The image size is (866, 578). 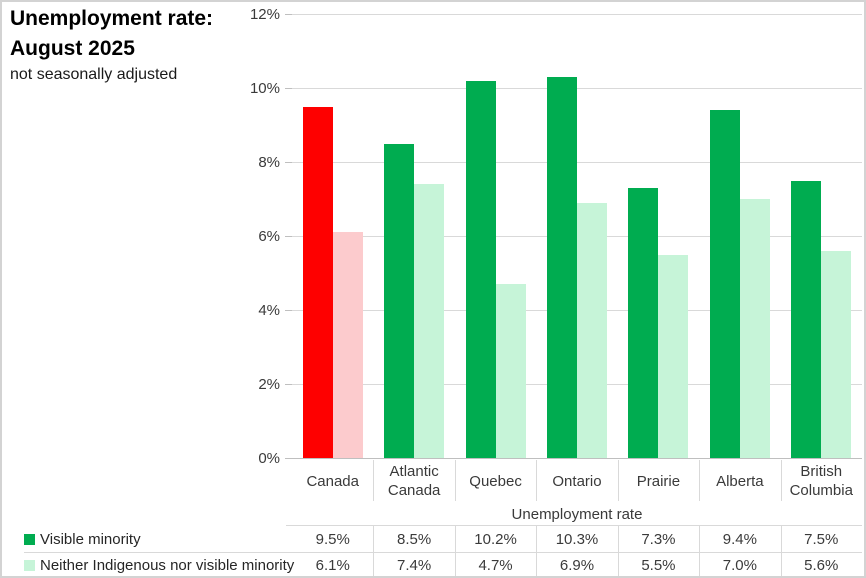 I want to click on y-tick-label-6: 6%, so click(x=269, y=236).